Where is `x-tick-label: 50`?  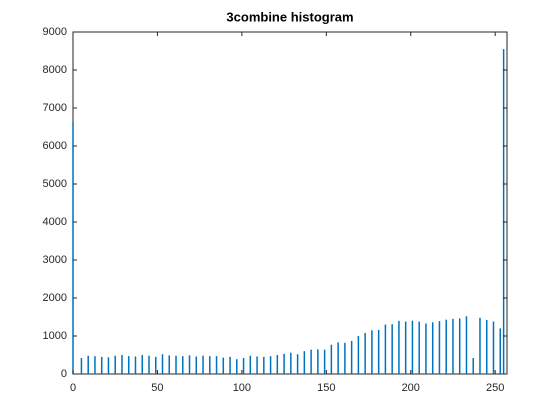
x-tick-label: 50 is located at coordinates (157, 388).